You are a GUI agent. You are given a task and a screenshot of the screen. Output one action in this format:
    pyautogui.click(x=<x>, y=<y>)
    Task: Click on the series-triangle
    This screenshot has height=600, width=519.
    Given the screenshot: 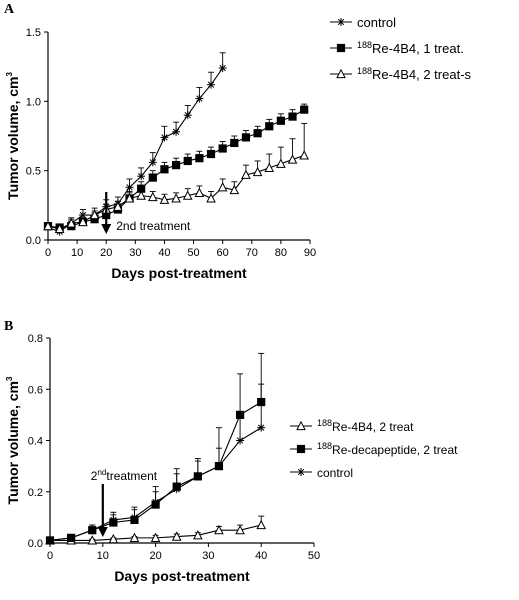 What is the action you would take?
    pyautogui.click(x=156, y=530)
    